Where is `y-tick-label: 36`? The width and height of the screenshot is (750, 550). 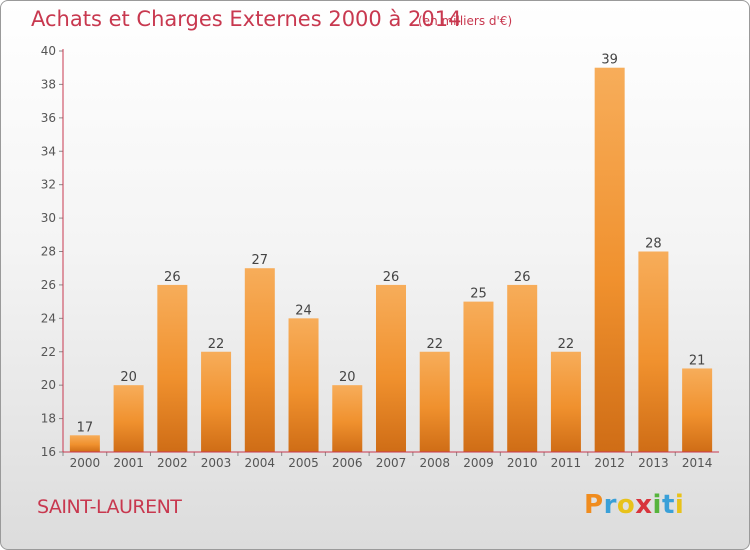 y-tick-label: 36 is located at coordinates (48, 118).